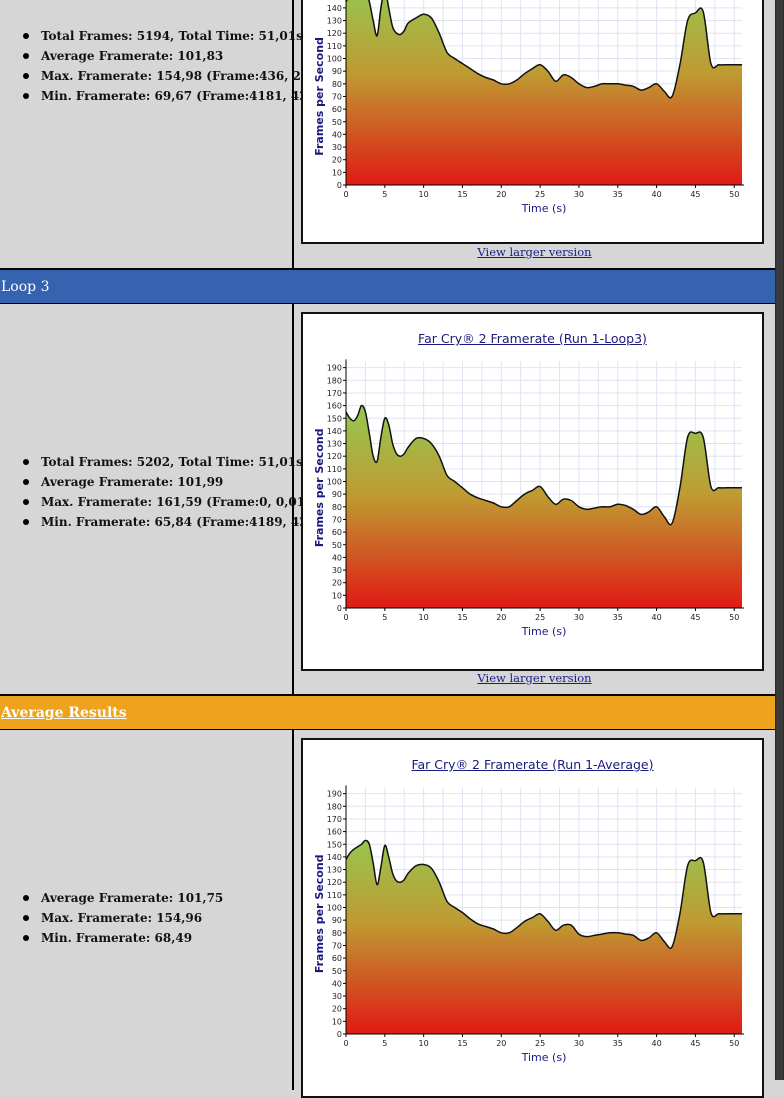 This screenshot has height=1098, width=784. I want to click on average-max-framerate: Max. Framerate: 154,96, so click(122, 918).